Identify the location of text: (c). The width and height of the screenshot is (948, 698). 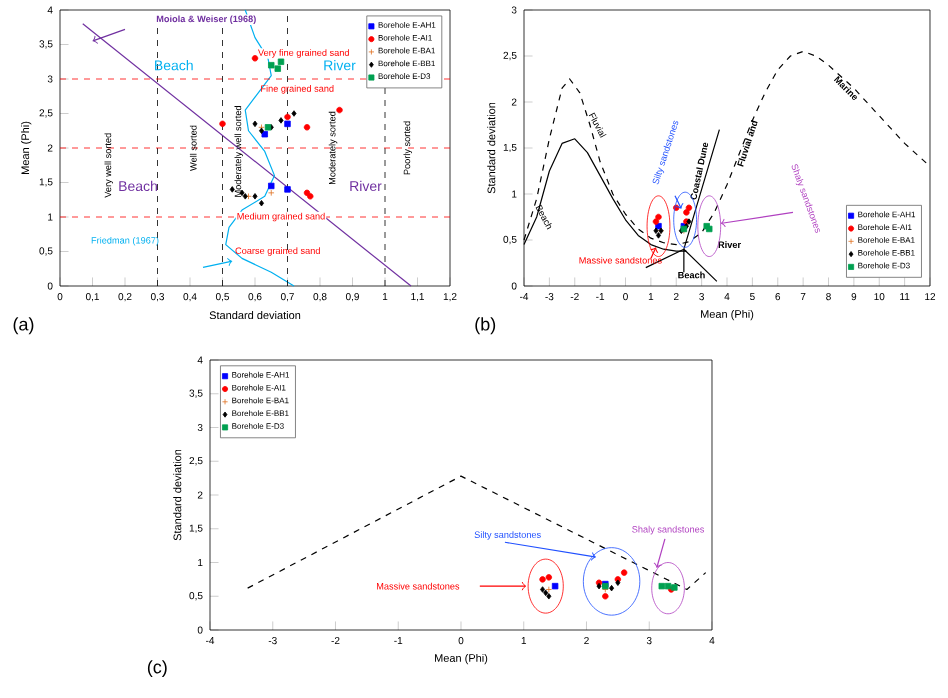
(157, 668).